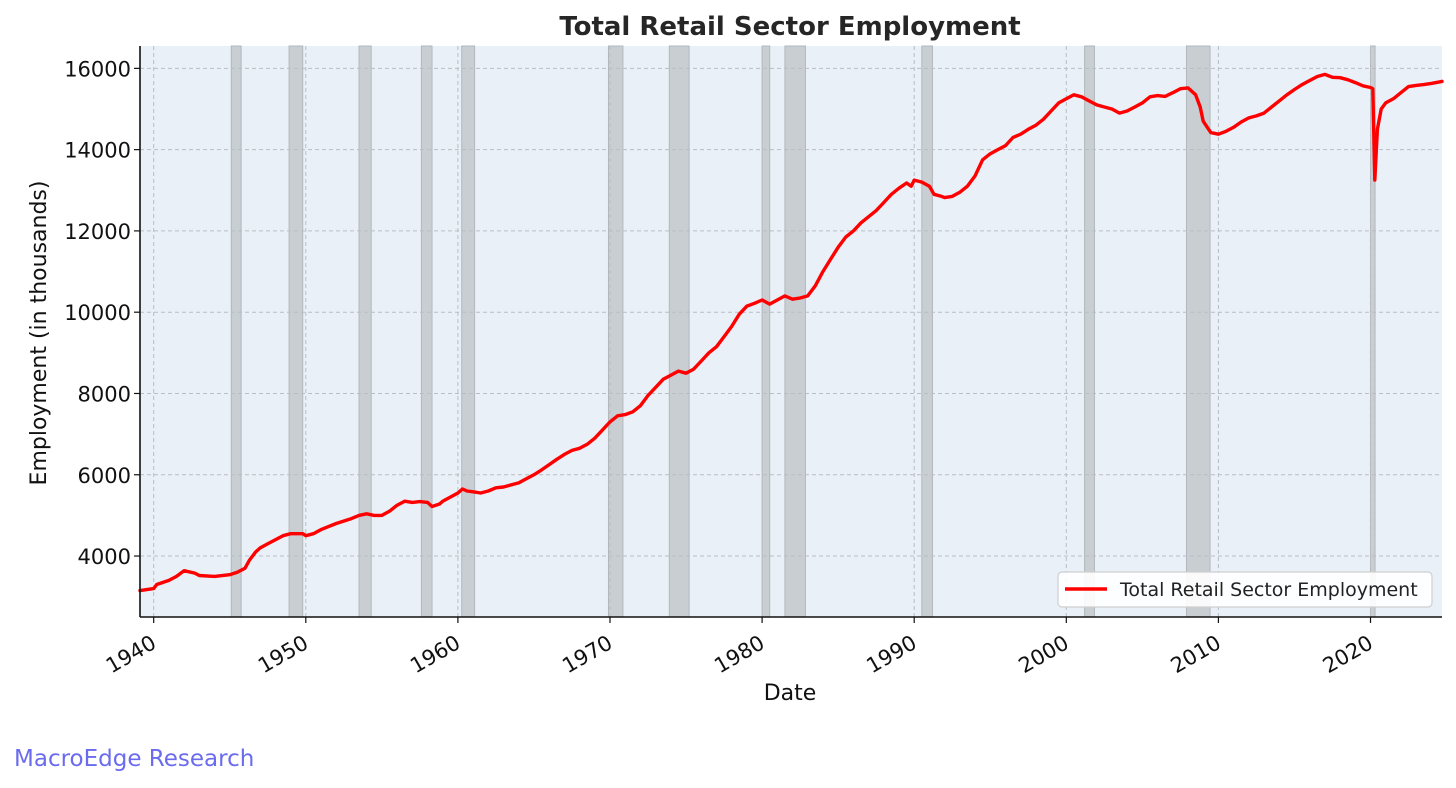 The image size is (1456, 788). I want to click on y-tick-label: 6000, so click(104, 476).